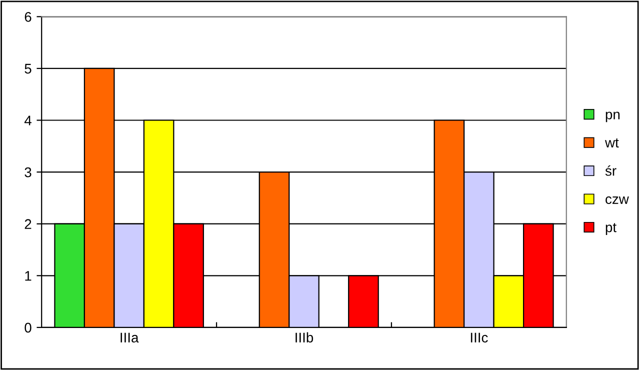 The width and height of the screenshot is (640, 370). What do you see at coordinates (28, 327) in the screenshot?
I see `y-tick-label: 0` at bounding box center [28, 327].